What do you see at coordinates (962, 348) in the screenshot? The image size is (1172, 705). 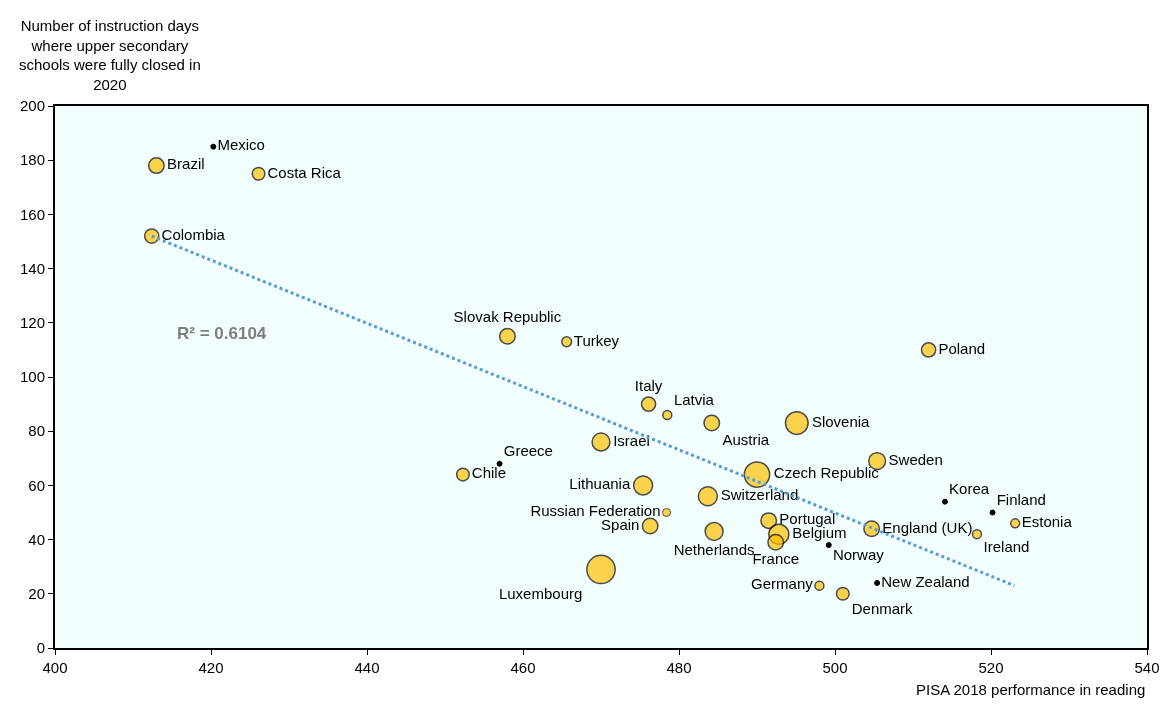 I see `series-label: Poland` at bounding box center [962, 348].